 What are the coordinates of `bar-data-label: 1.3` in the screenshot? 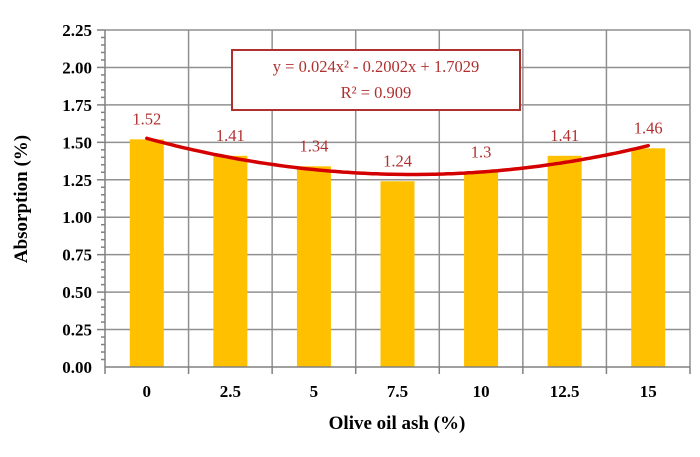 It's located at (481, 151).